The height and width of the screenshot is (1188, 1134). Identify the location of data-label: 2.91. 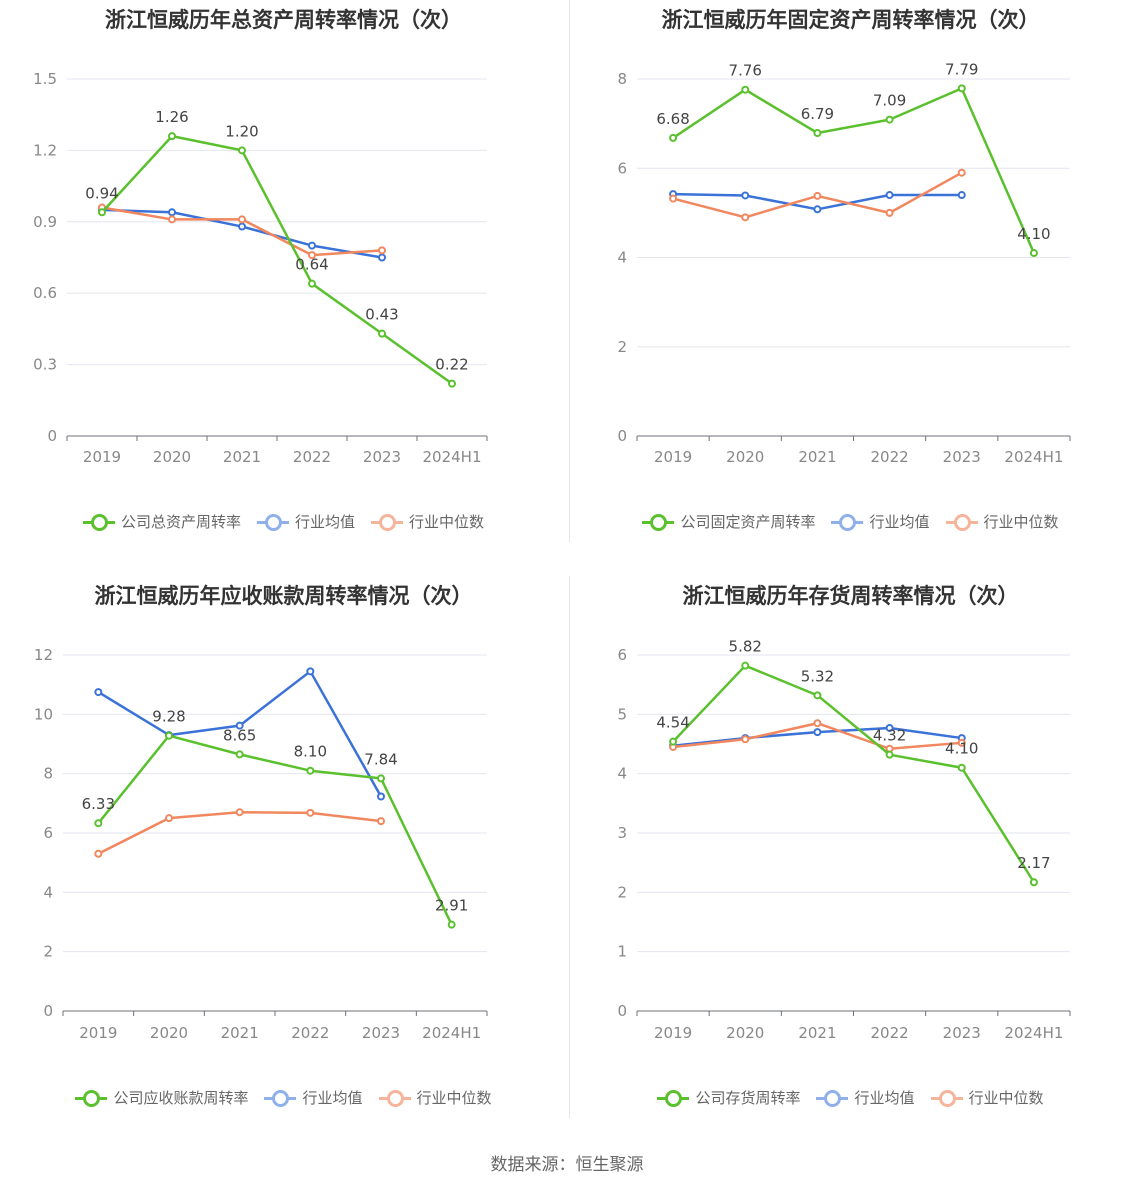
(451, 906).